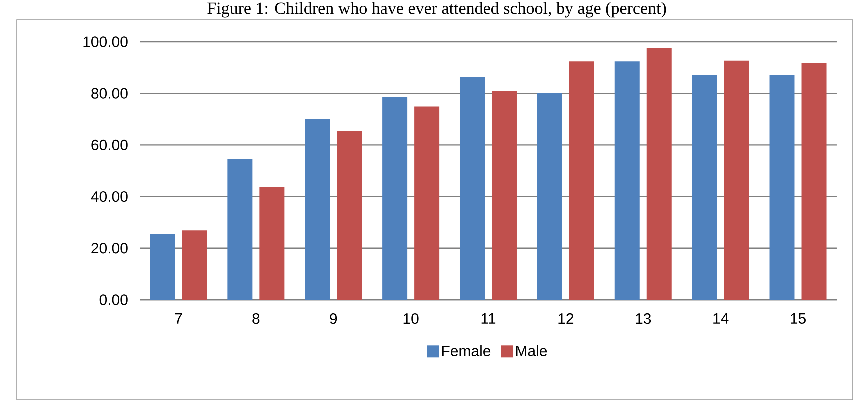 The height and width of the screenshot is (401, 854). What do you see at coordinates (256, 319) in the screenshot?
I see `x-tick-label: 8` at bounding box center [256, 319].